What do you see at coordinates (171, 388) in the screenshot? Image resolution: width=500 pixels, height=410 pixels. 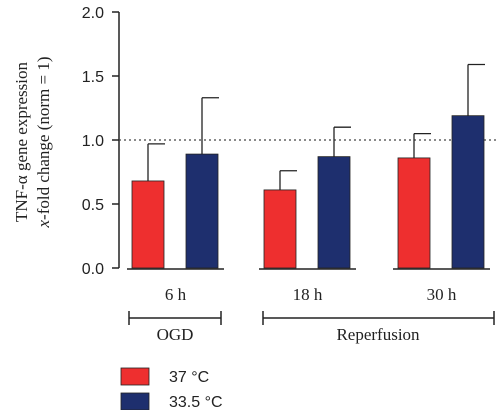 I see `legend: 37 °C 33.5 °C` at bounding box center [171, 388].